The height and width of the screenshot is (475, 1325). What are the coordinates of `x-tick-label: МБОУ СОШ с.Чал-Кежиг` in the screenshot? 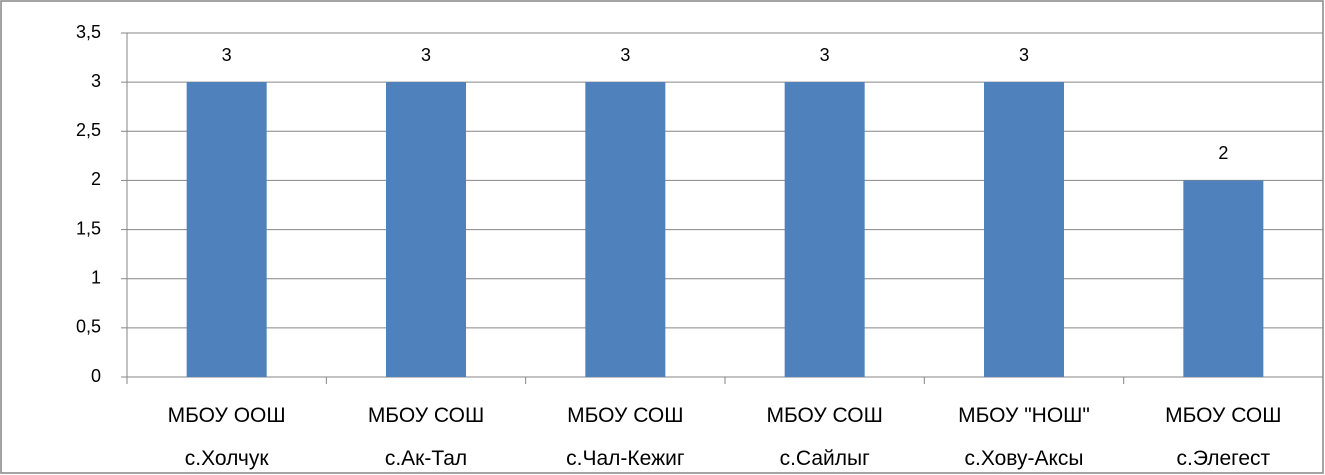 It's located at (625, 437).